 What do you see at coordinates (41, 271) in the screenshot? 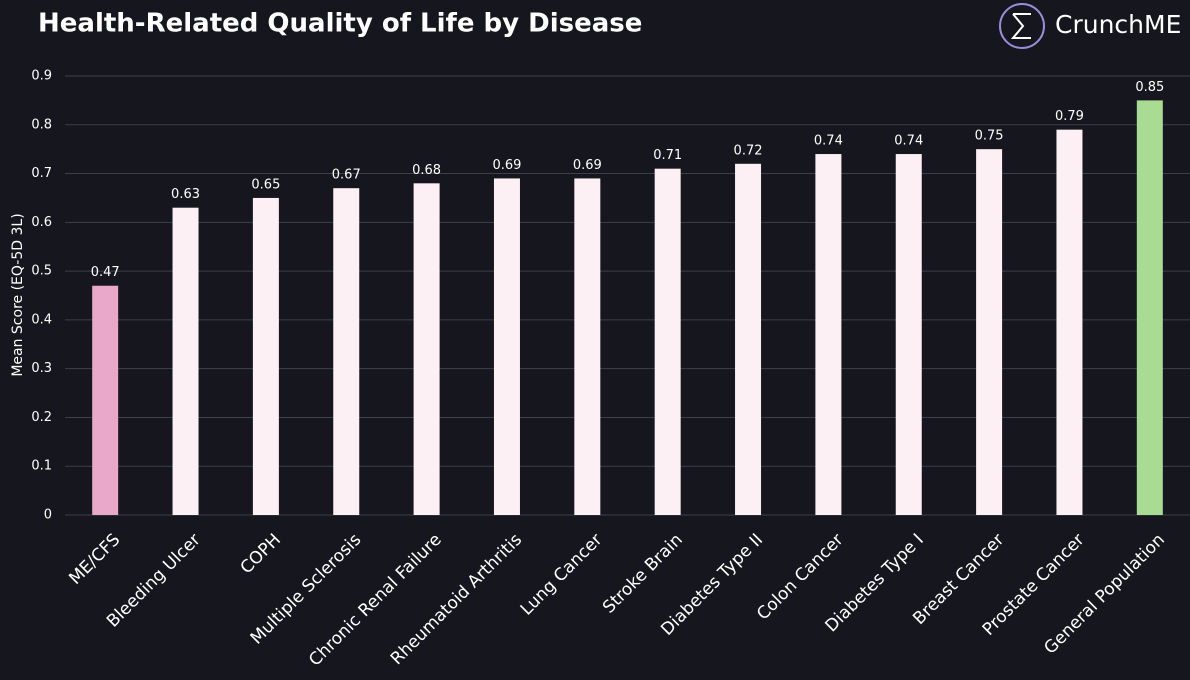
I see `y-tick-label: 0.5` at bounding box center [41, 271].